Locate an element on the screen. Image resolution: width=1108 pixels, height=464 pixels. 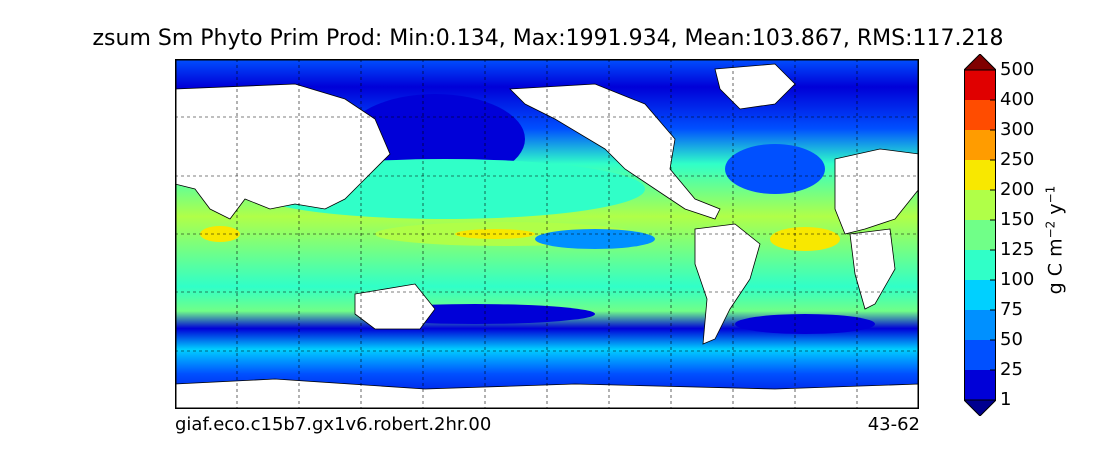
colorbar-tick-label: 400 is located at coordinates (1017, 99).